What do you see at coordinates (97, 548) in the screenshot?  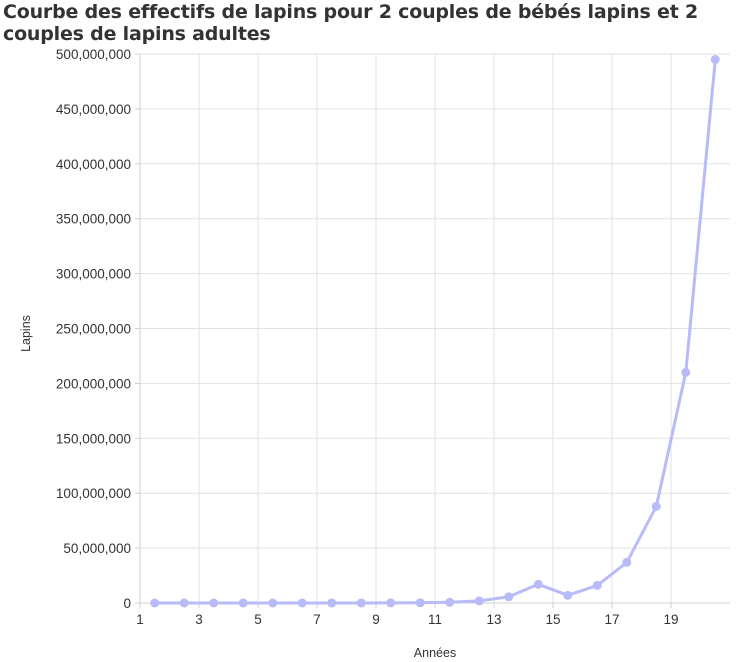 I see `y-tick-label: 50,000,000` at bounding box center [97, 548].